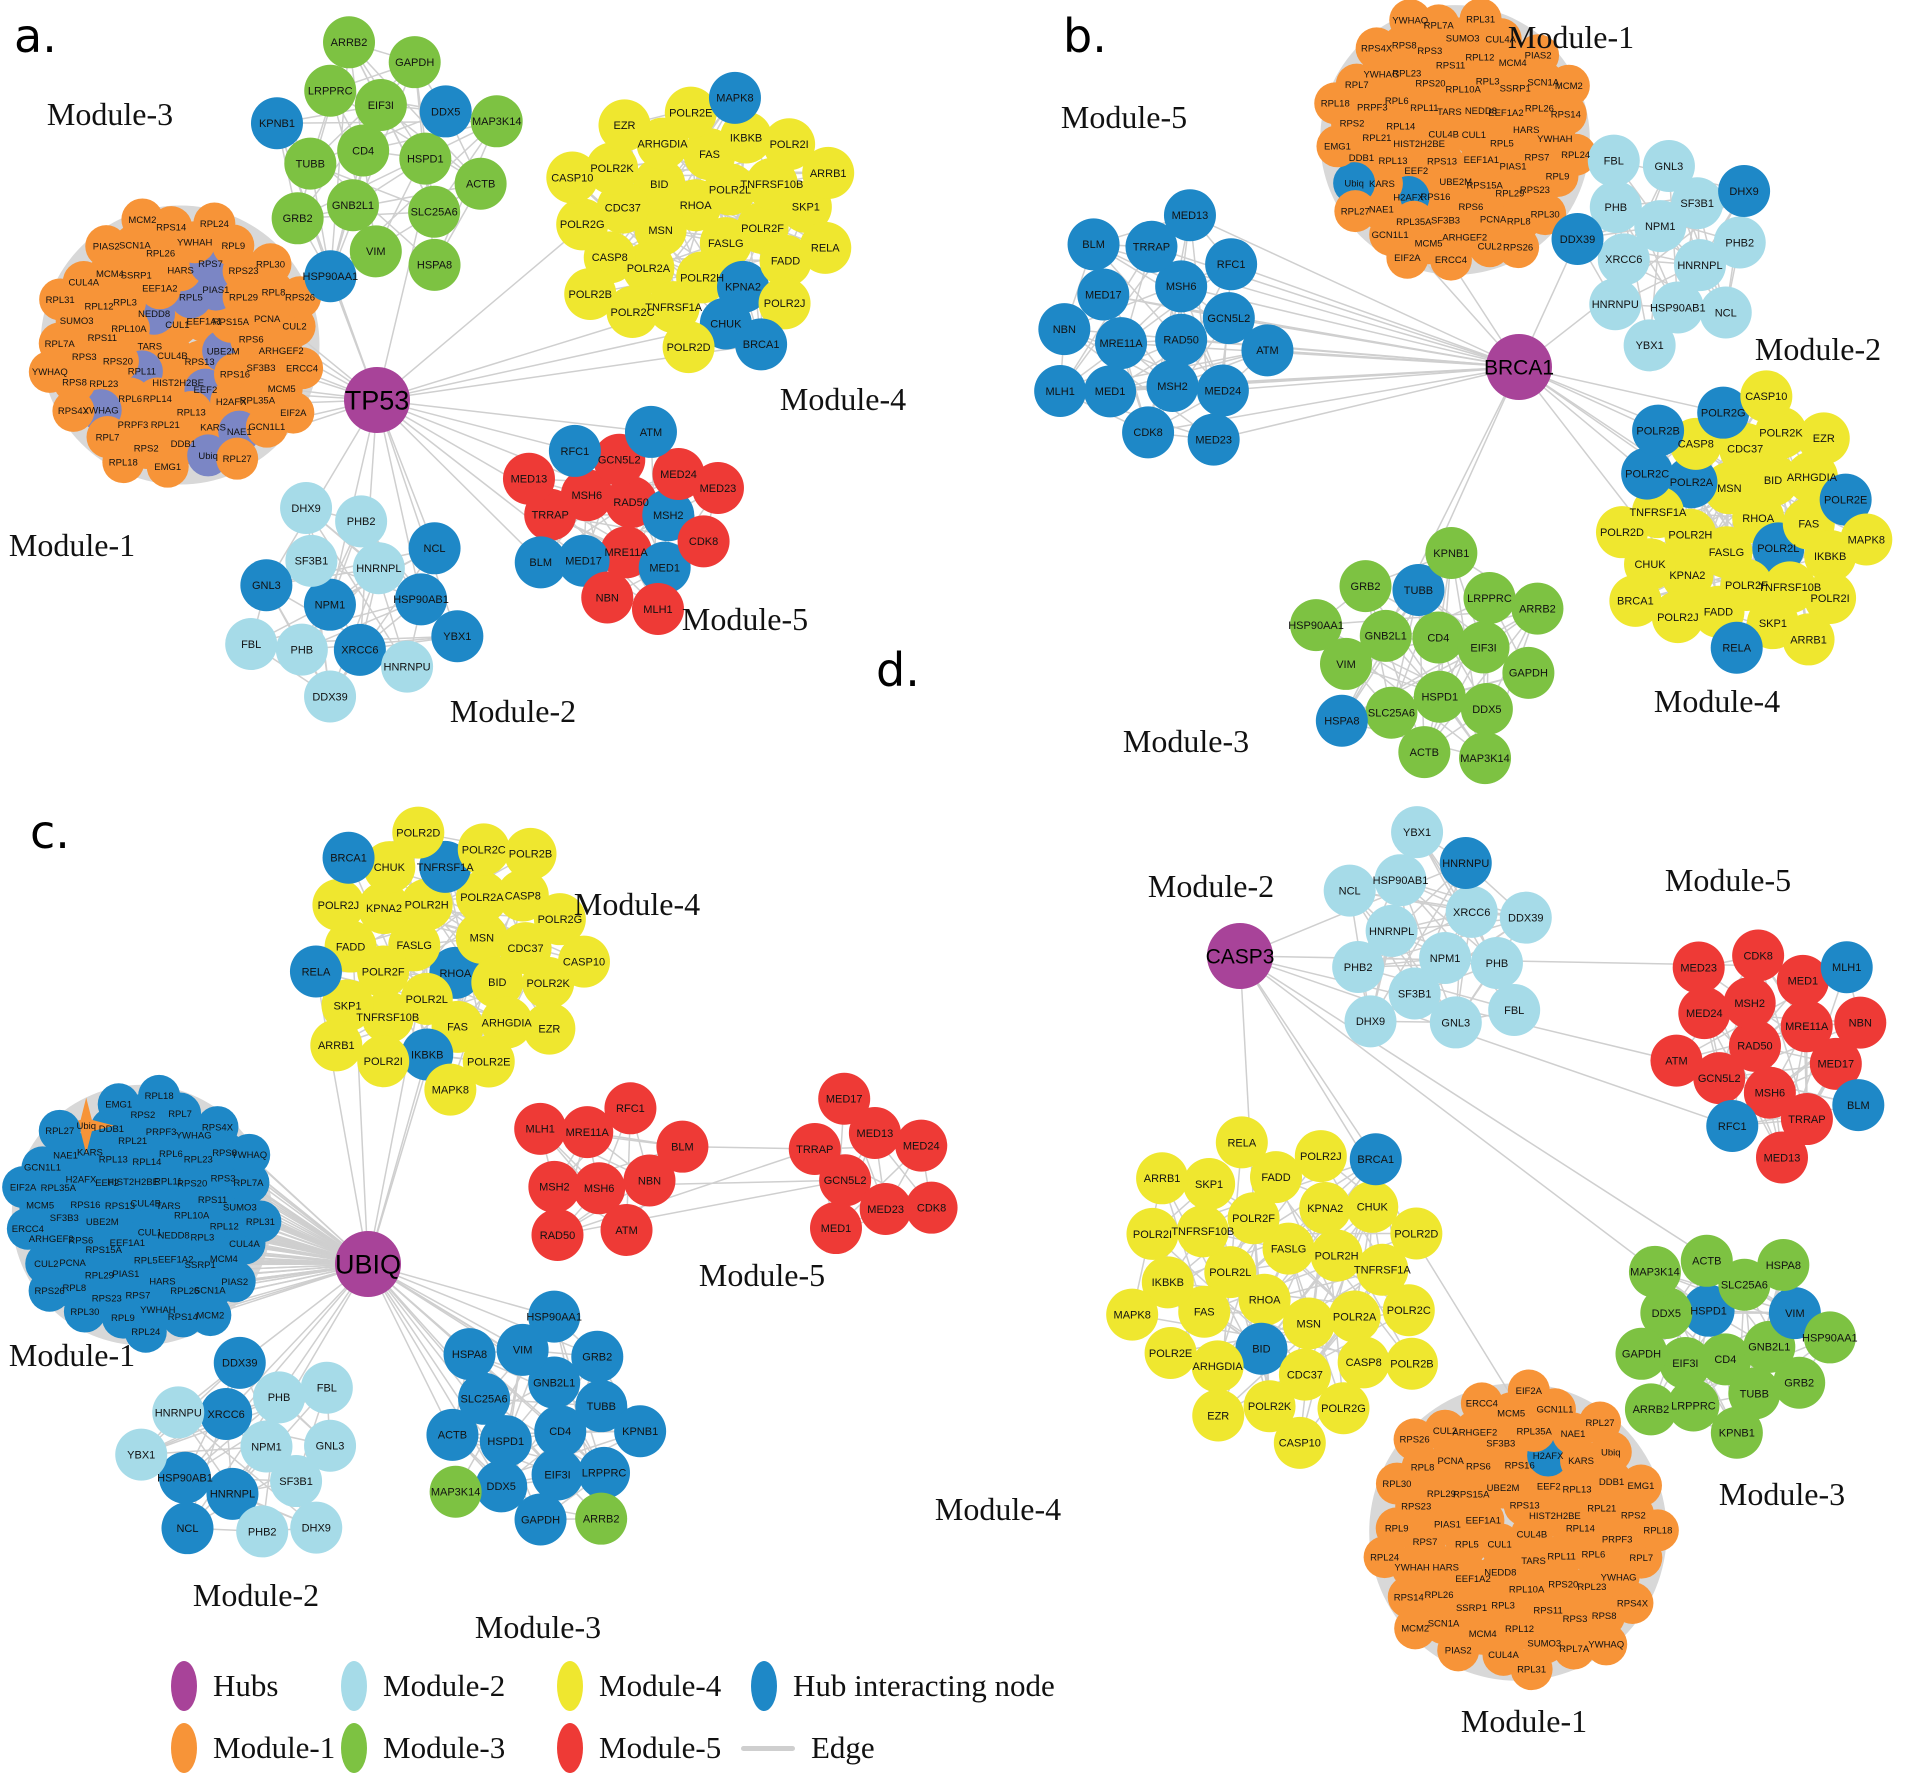  I want to click on node-label: RPL27, so click(59, 1131).